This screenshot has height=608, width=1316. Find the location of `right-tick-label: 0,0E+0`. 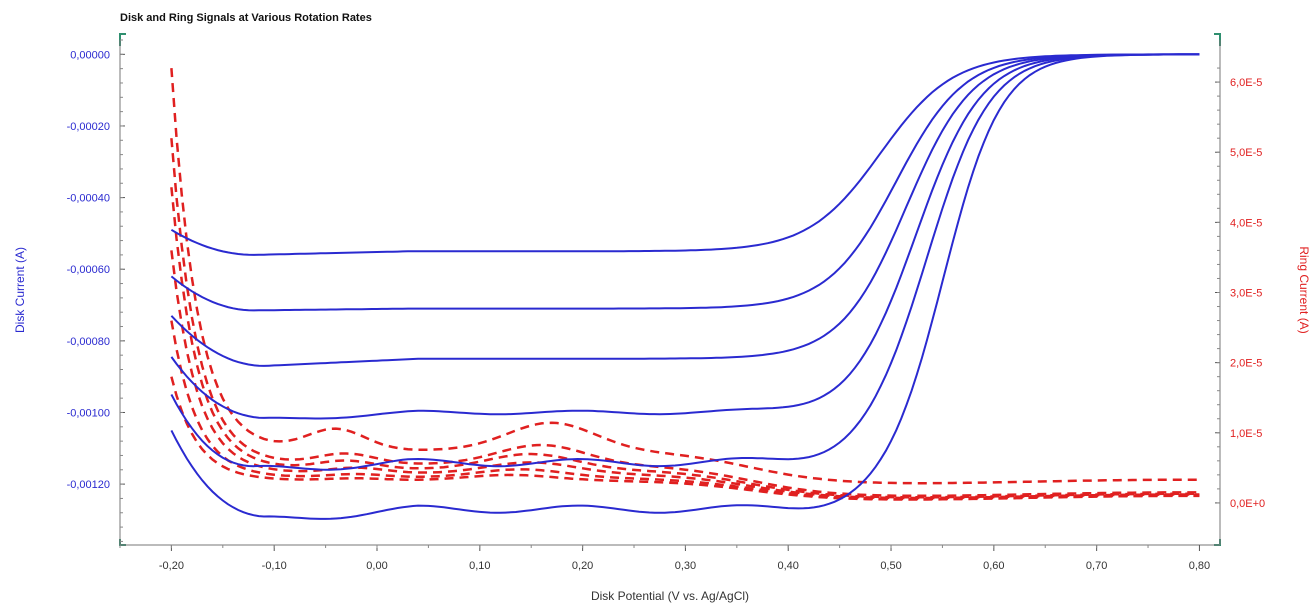

right-tick-label: 0,0E+0 is located at coordinates (1247, 504).